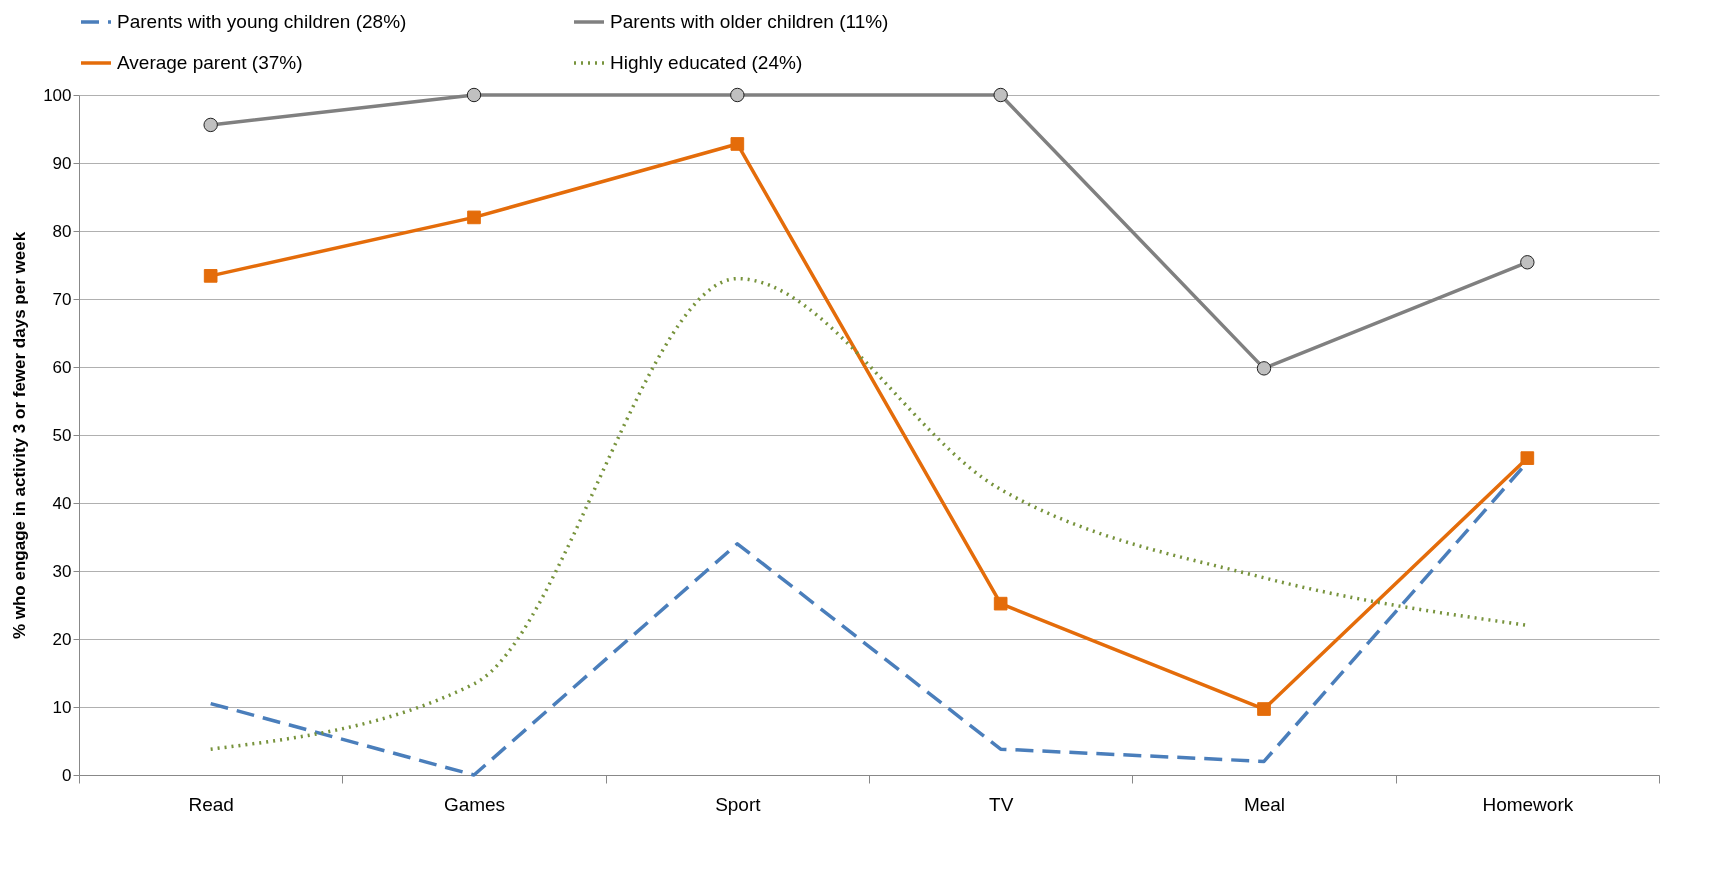  What do you see at coordinates (62, 435) in the screenshot?
I see `y-tick-label: 50` at bounding box center [62, 435].